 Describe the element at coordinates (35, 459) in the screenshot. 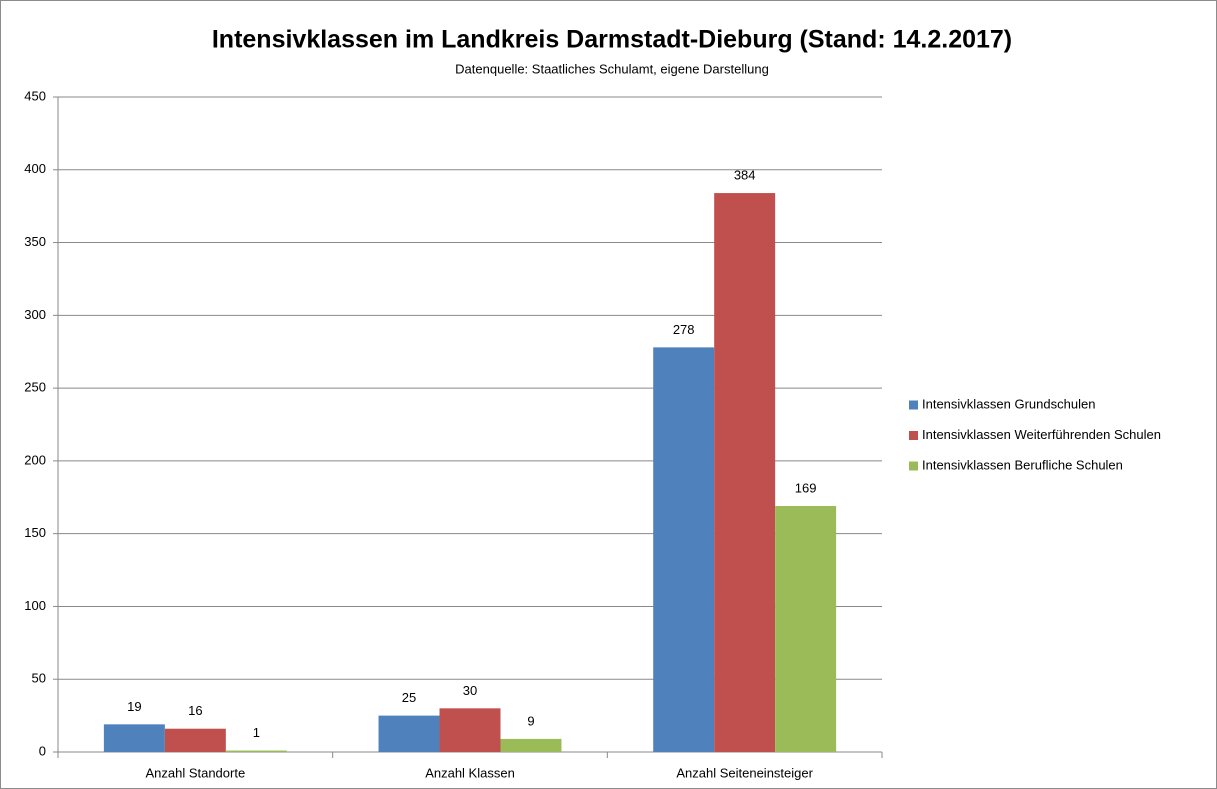

I see `y-tick-label: 200` at that location.